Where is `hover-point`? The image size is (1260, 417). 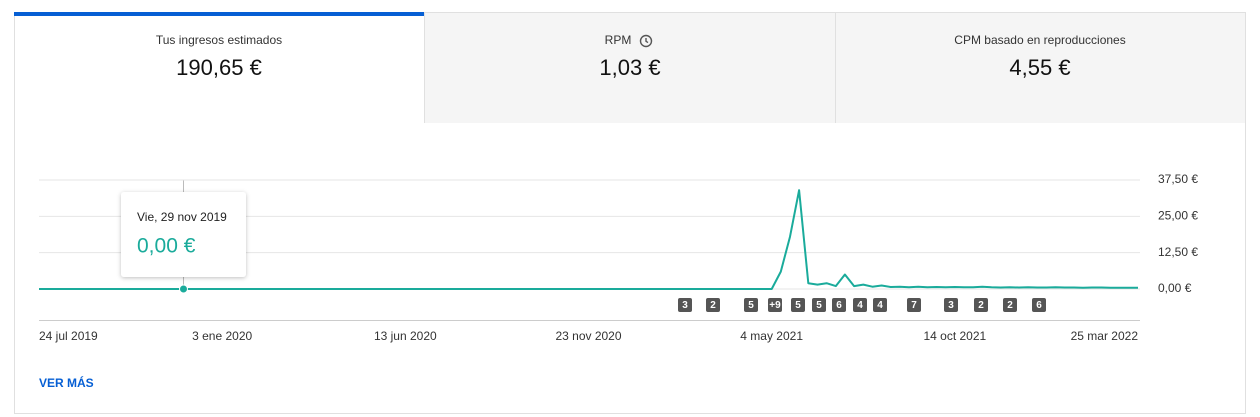
hover-point is located at coordinates (183, 289).